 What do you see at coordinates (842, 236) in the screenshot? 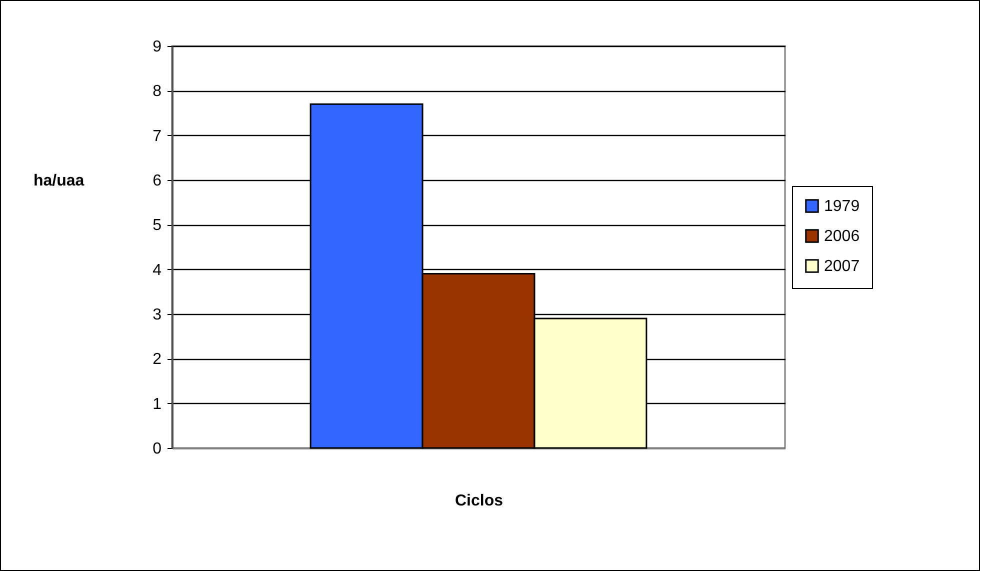
I see `legend-label: 2006` at bounding box center [842, 236].